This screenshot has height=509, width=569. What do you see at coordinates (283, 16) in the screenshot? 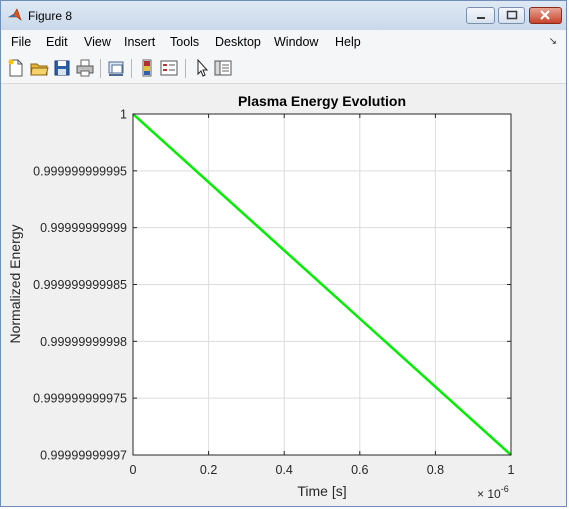
I see `title-bar: Figure 8` at bounding box center [283, 16].